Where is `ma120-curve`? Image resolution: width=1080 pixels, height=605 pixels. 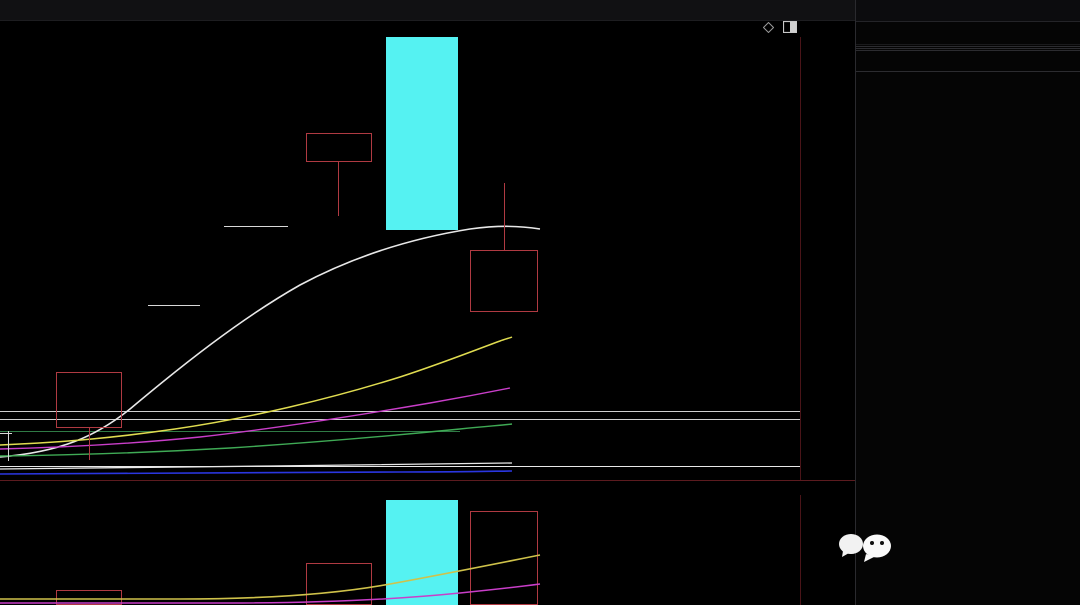 ma120-curve is located at coordinates (256, 472).